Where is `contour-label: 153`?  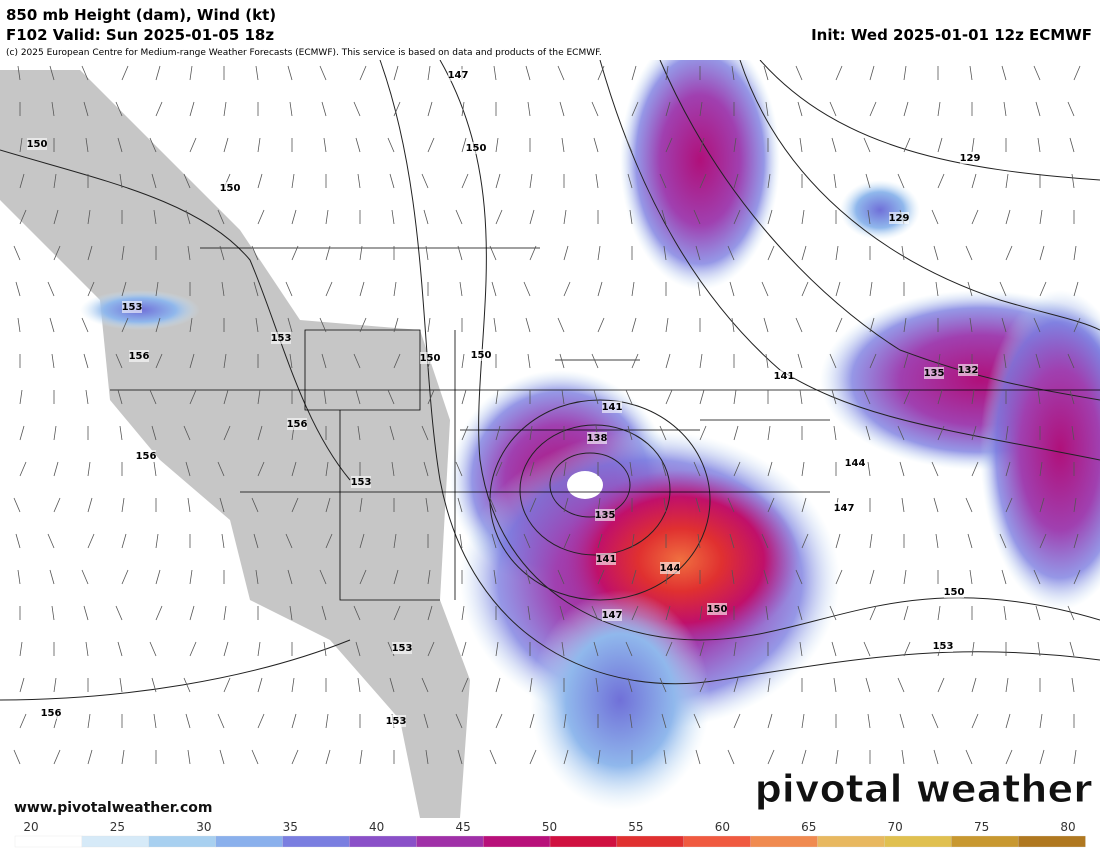 contour-label: 153 is located at coordinates (132, 307).